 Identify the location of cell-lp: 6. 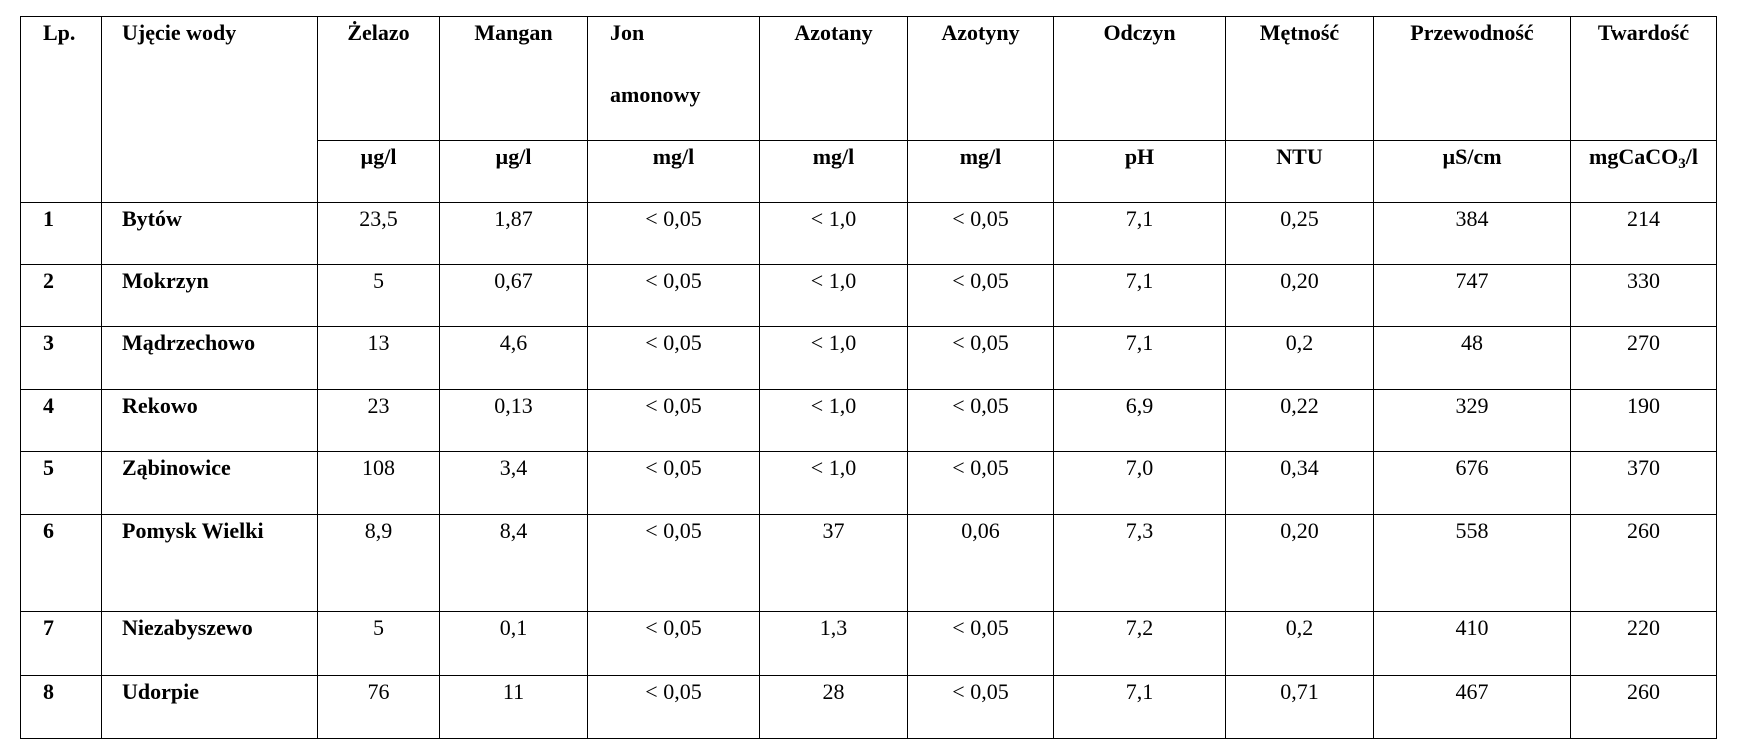
(61, 563).